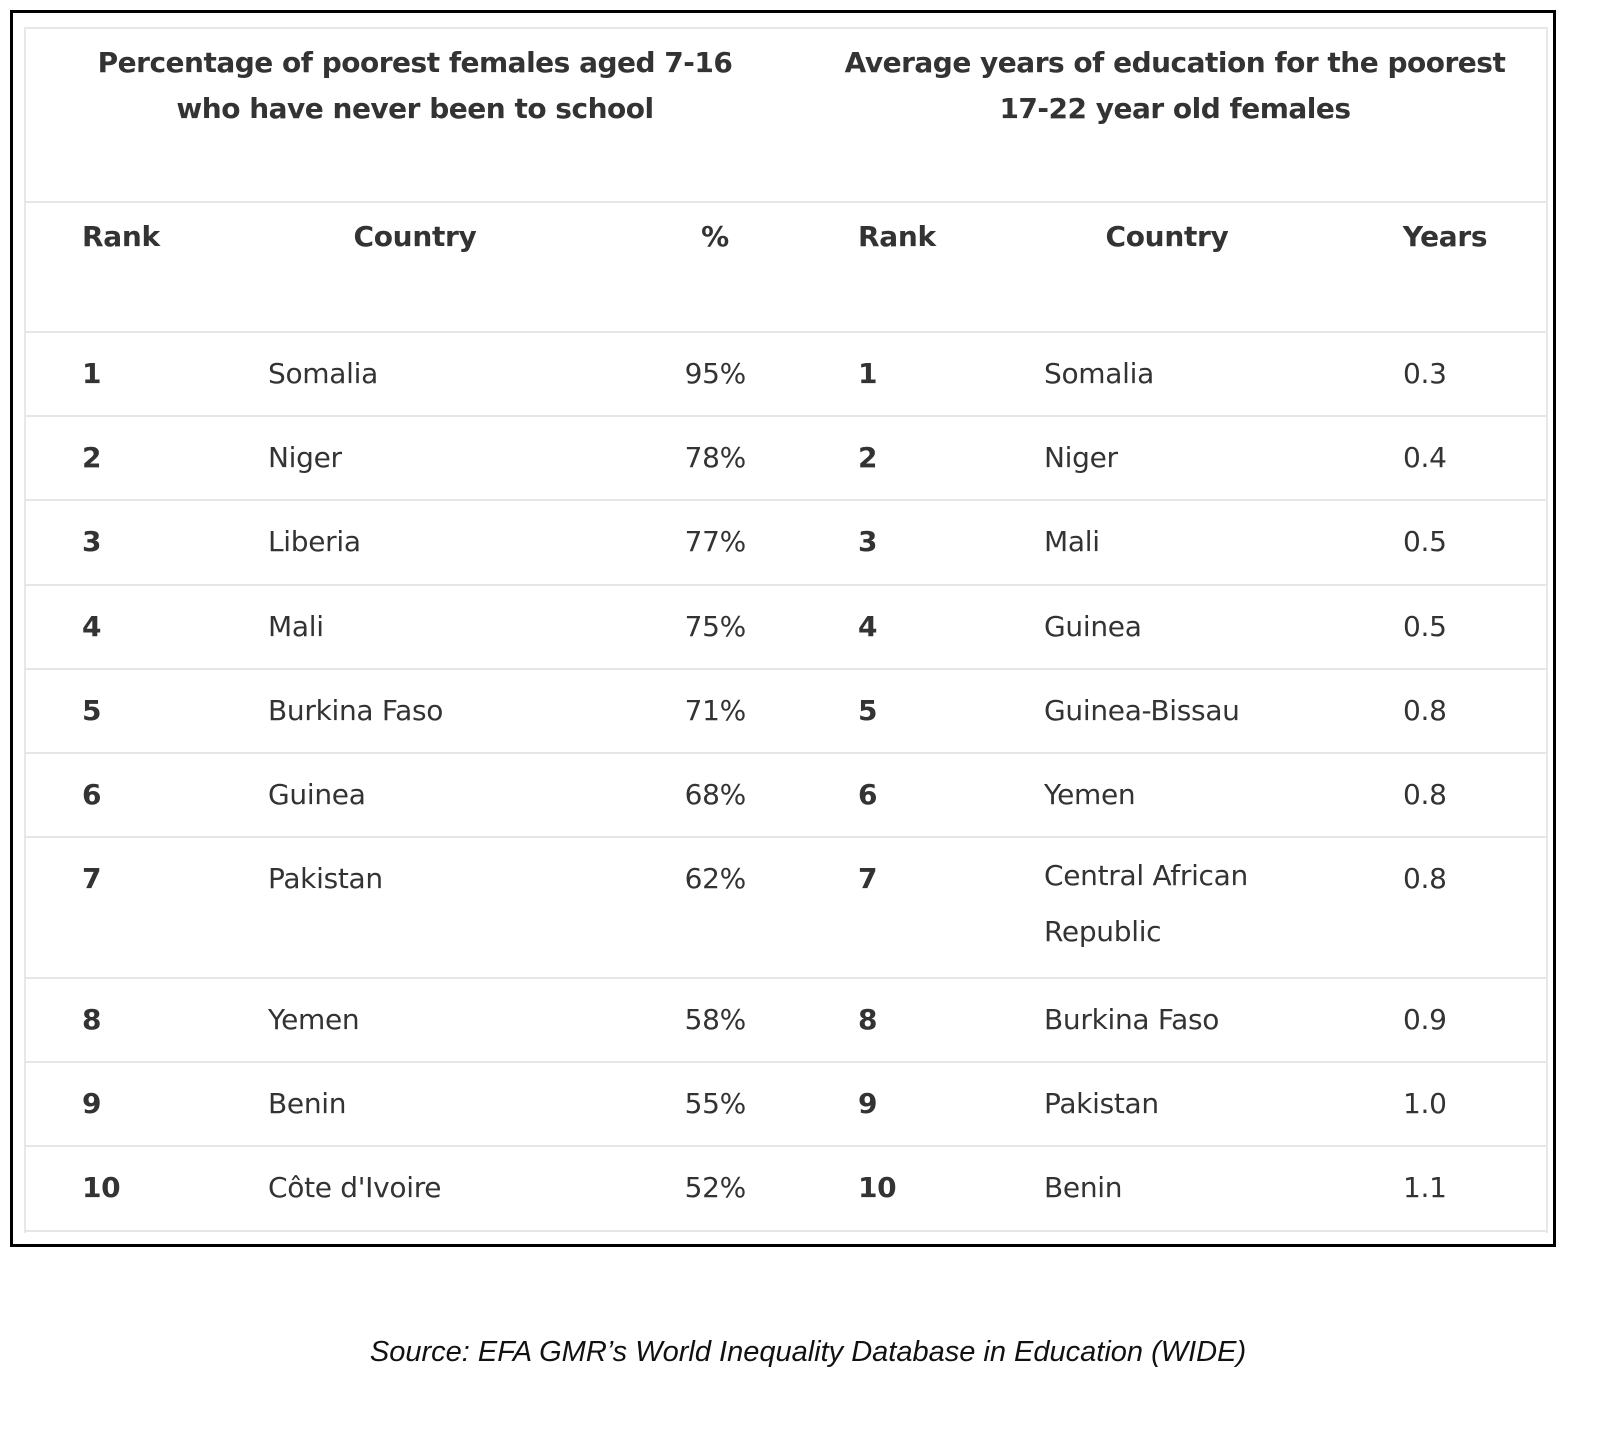 Image resolution: width=1616 pixels, height=1431 pixels. What do you see at coordinates (868, 457) in the screenshot?
I see `table2-rank: 2` at bounding box center [868, 457].